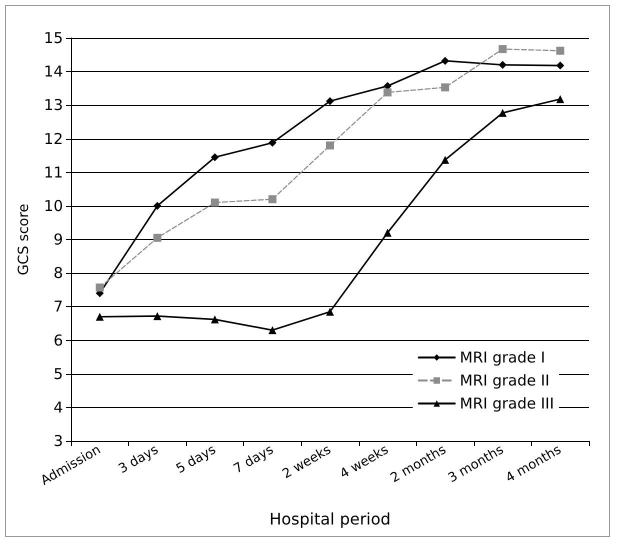  What do you see at coordinates (330, 519) in the screenshot?
I see `x-axis-title: Hospital period` at bounding box center [330, 519].